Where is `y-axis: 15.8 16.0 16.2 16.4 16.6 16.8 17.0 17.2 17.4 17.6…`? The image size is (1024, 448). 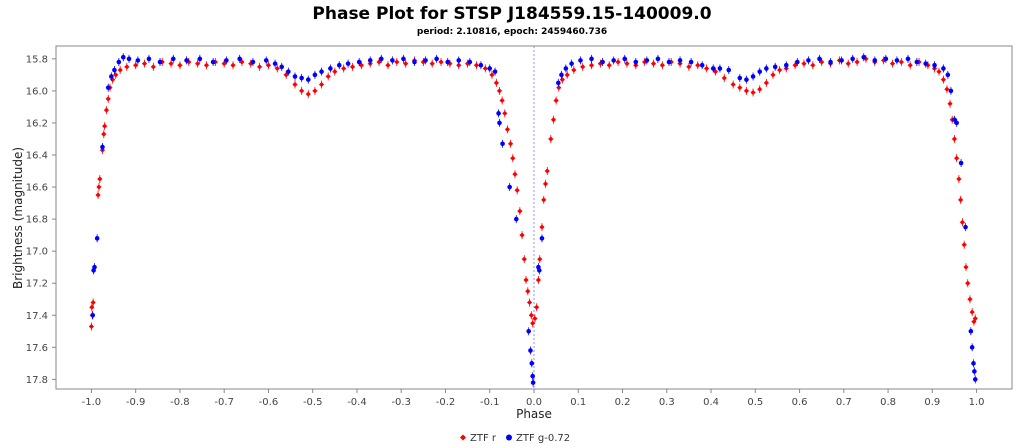
y-axis: 15.8 16.0 16.2 16.4 16.6 16.8 17.0 17.2 17.4 17.6… is located at coordinates (41, 220).